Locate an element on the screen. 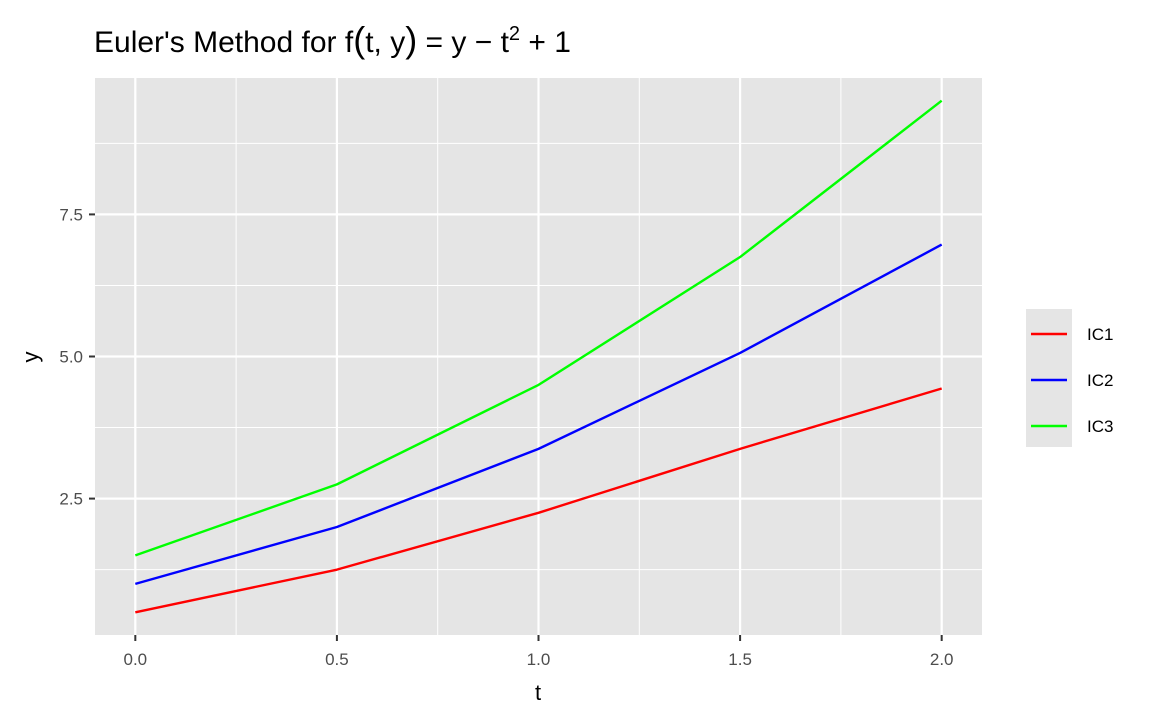 This screenshot has height=720, width=1152. y-tick-label: 2.5 is located at coordinates (71, 499).